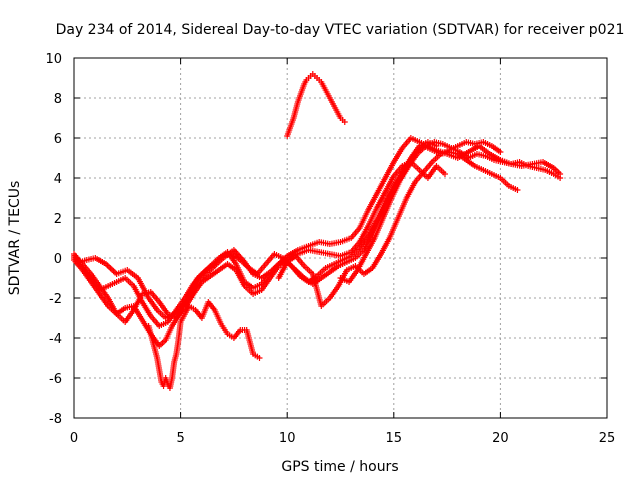 The width and height of the screenshot is (640, 480). What do you see at coordinates (607, 438) in the screenshot?
I see `x-tick-label: 25` at bounding box center [607, 438].